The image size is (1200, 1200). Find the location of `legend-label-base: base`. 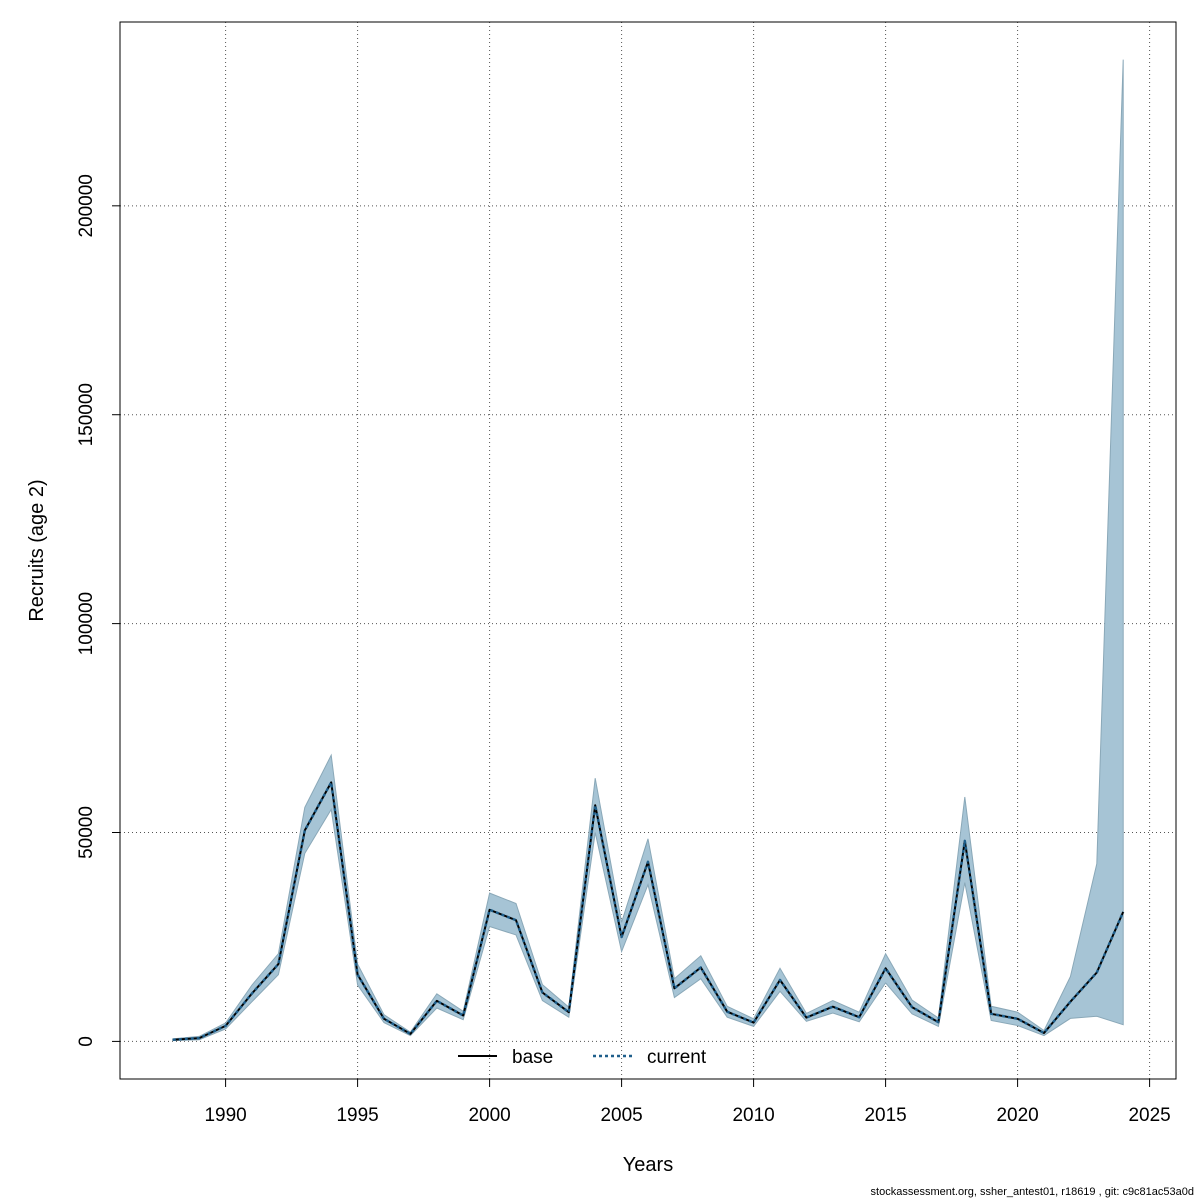

legend-label-base: base is located at coordinates (532, 1057).